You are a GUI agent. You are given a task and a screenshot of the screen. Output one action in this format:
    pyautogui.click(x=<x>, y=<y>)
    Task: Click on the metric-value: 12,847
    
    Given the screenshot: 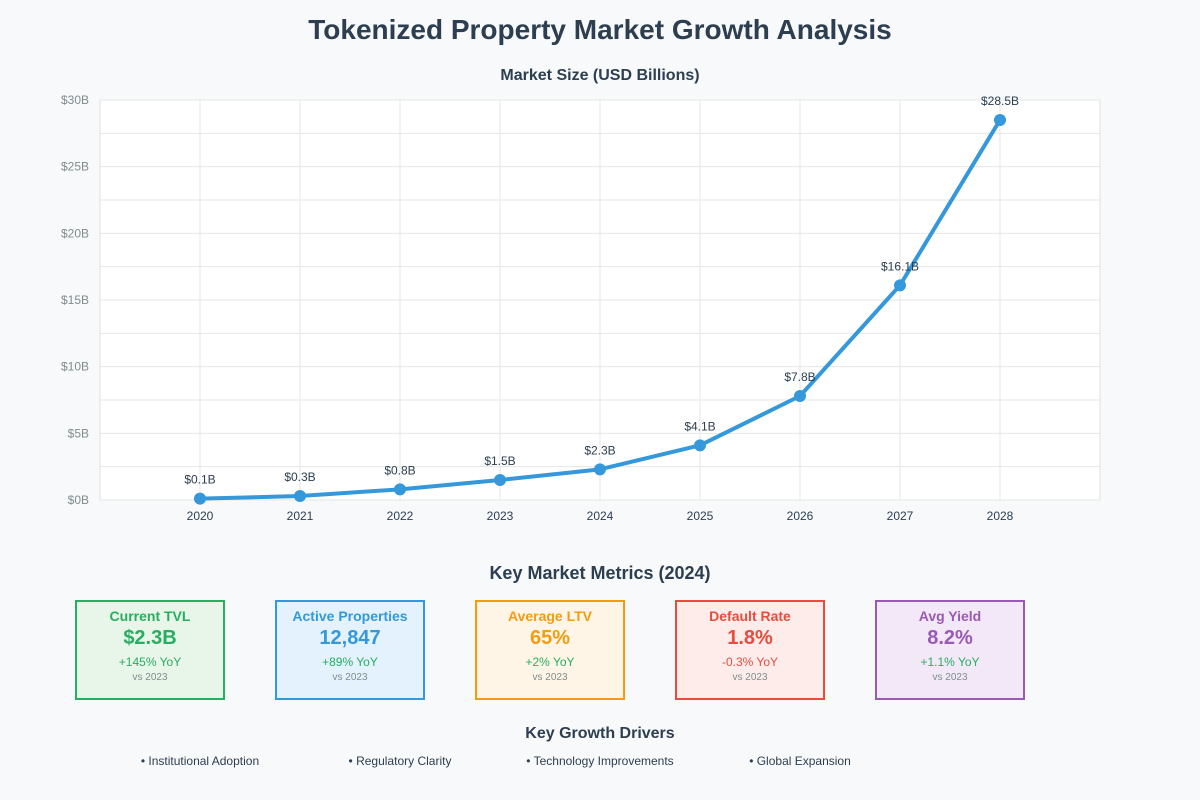 What is the action you would take?
    pyautogui.click(x=350, y=638)
    